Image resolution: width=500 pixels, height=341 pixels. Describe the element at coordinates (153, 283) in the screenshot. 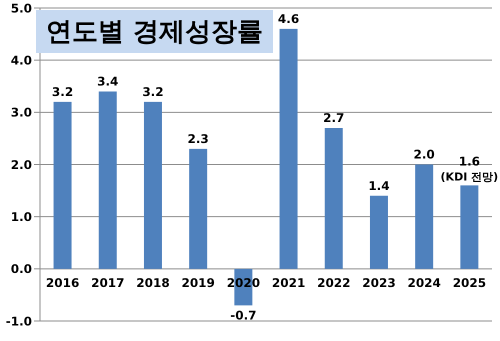

I see `x-tick-label: 2018` at that location.